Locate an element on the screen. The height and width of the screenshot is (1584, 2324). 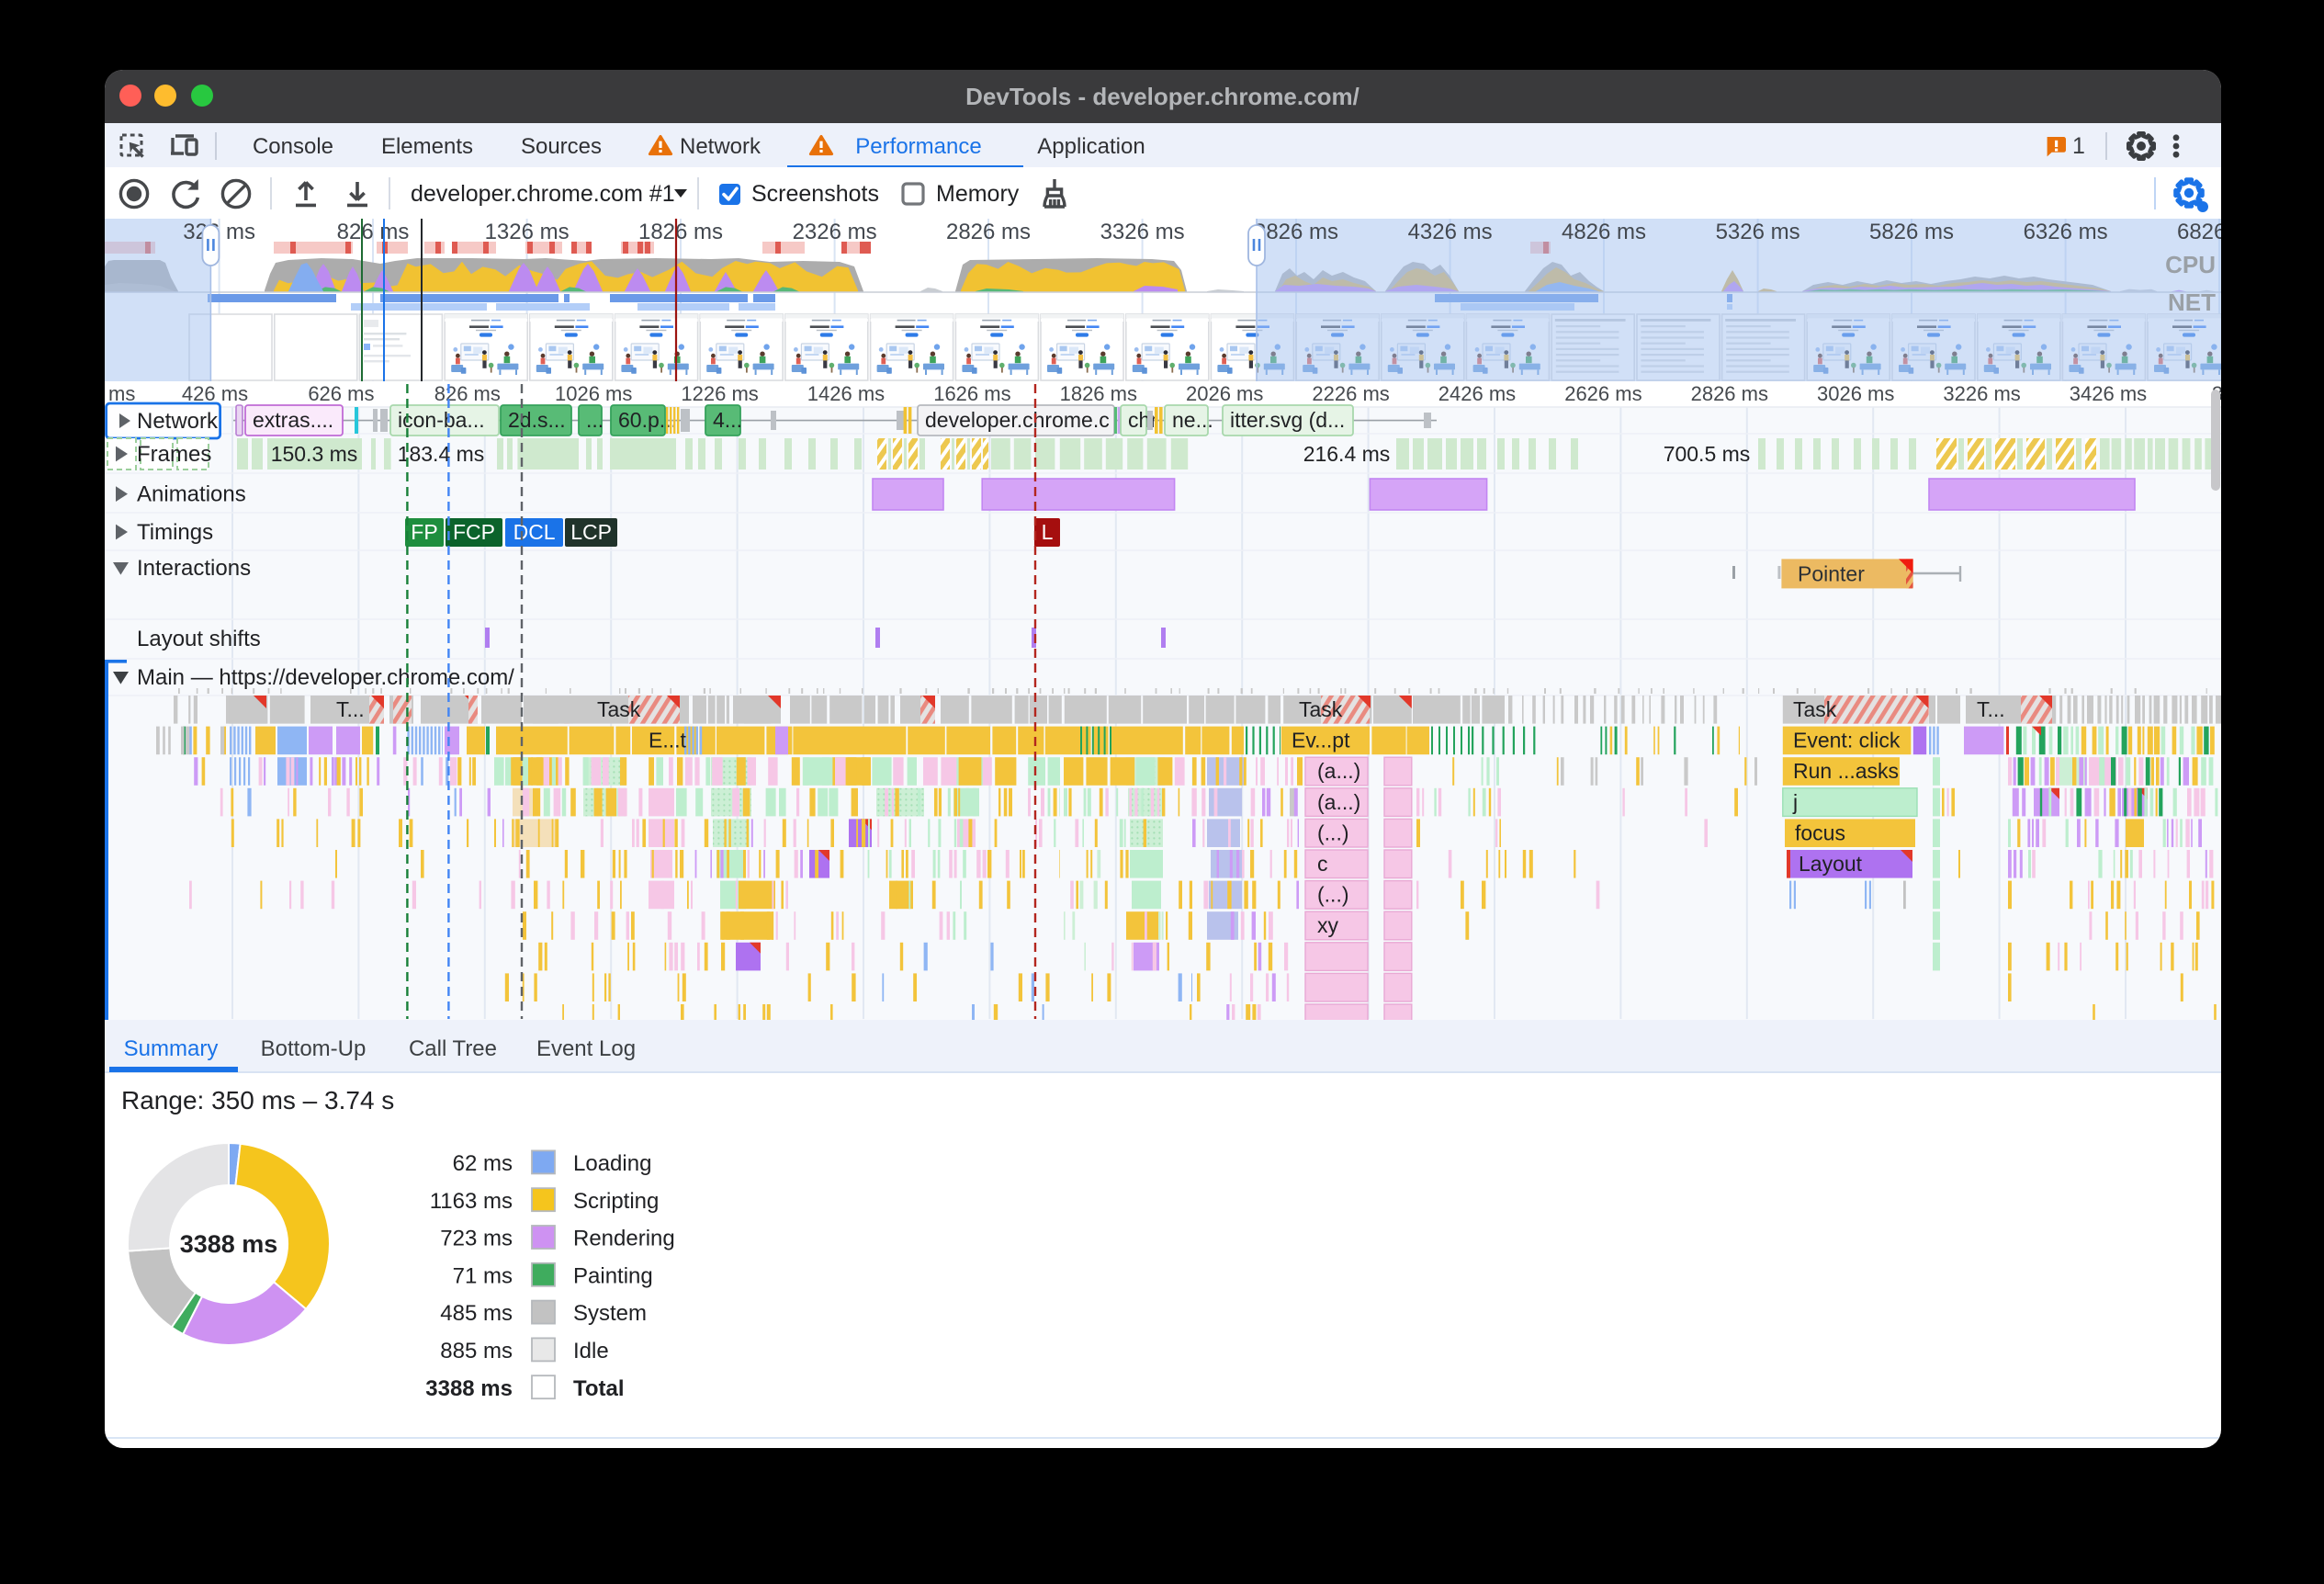
svg-text: Summary is located at coordinates (170, 1047).